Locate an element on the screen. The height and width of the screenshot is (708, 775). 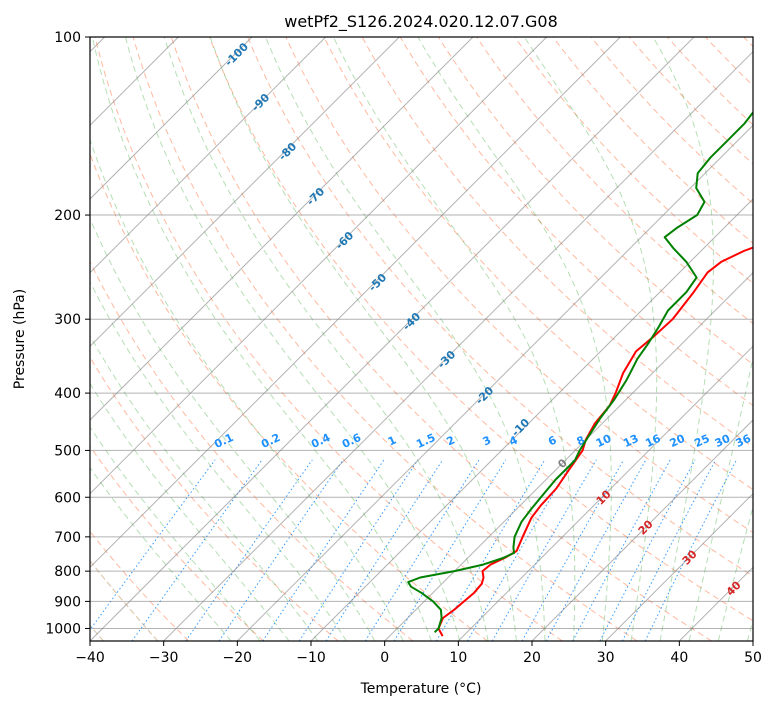
x-tick-label: 0 is located at coordinates (384, 658).